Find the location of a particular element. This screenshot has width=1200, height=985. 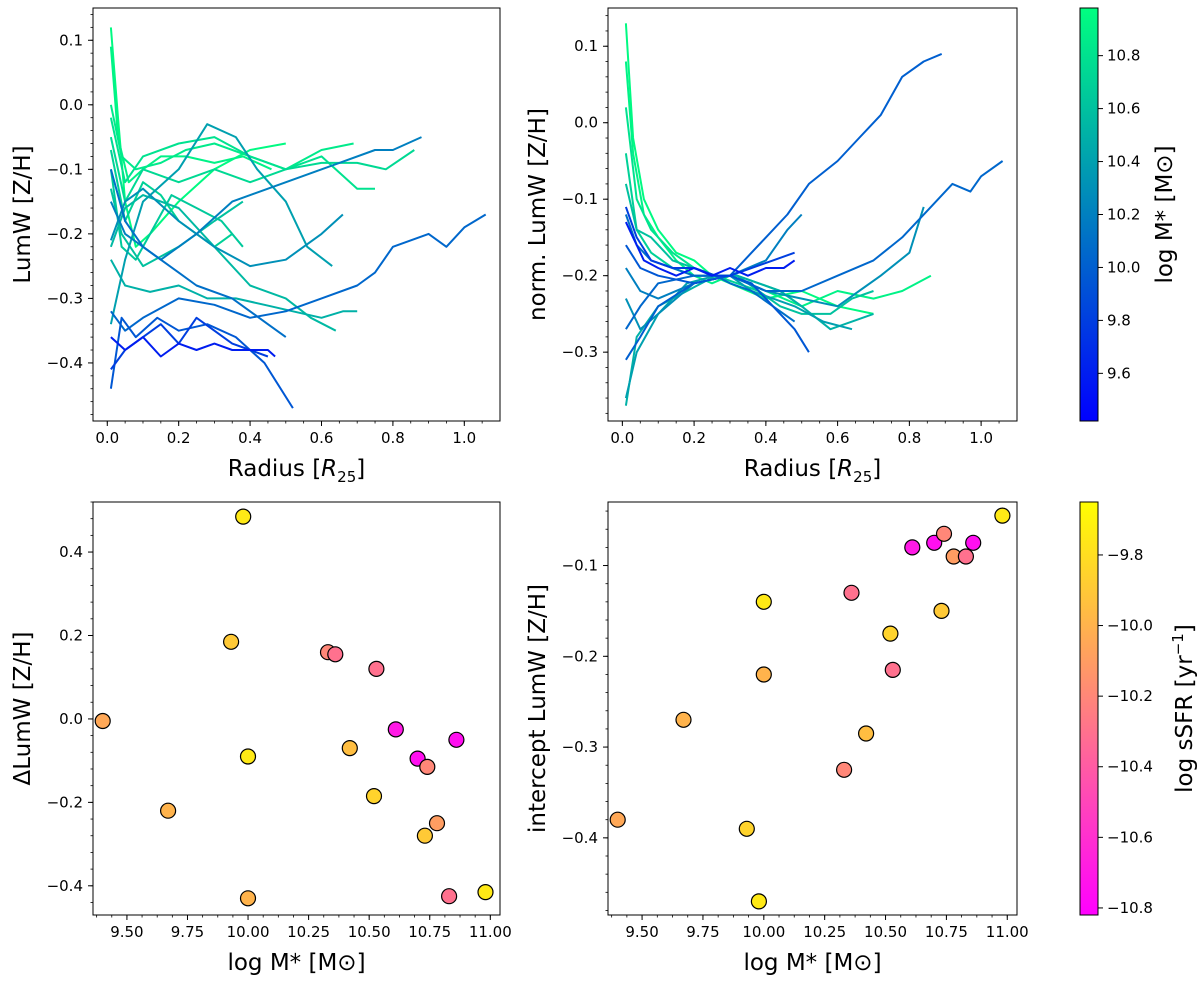

colorbar-tick-label: 10.6 is located at coordinates (1123, 109).